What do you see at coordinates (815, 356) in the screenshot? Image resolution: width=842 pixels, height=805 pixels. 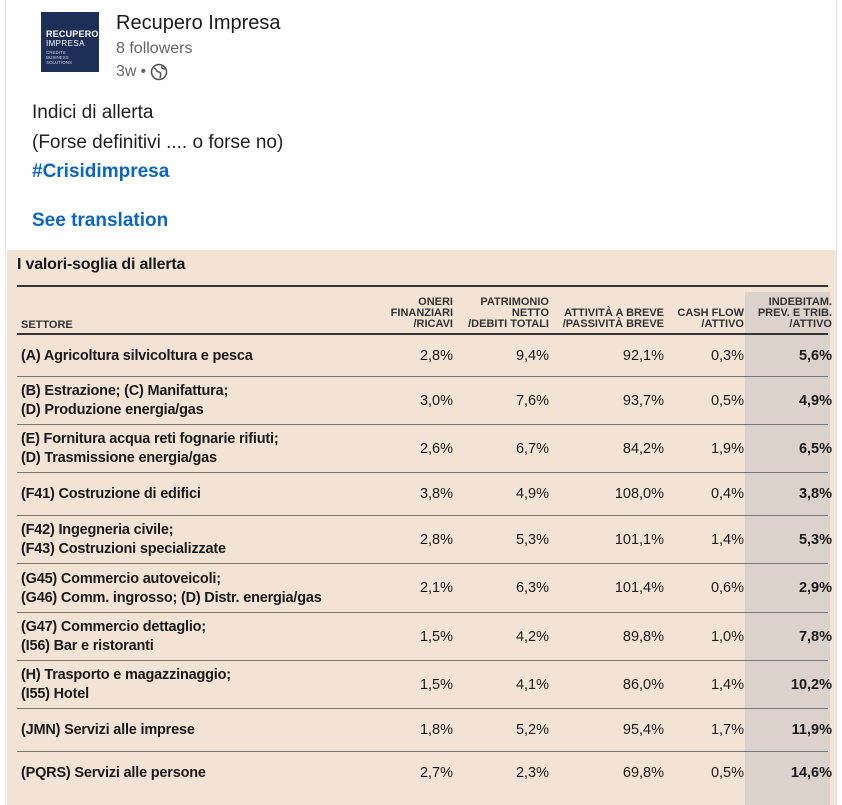 I see `row-value-col5: 5,6%` at bounding box center [815, 356].